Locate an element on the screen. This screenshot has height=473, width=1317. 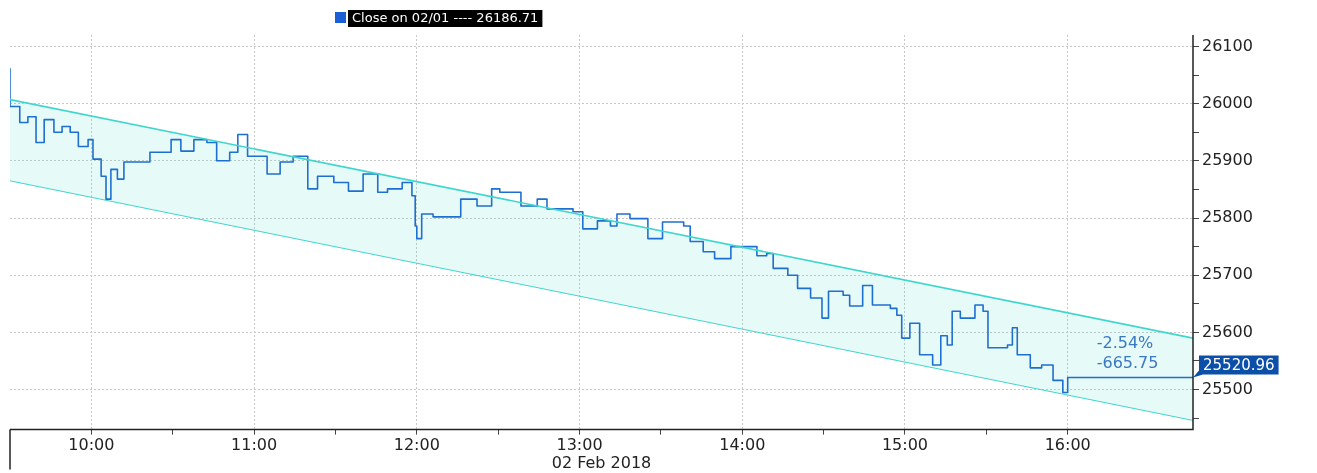
y-tick-label: 26000 is located at coordinates (1227, 102).